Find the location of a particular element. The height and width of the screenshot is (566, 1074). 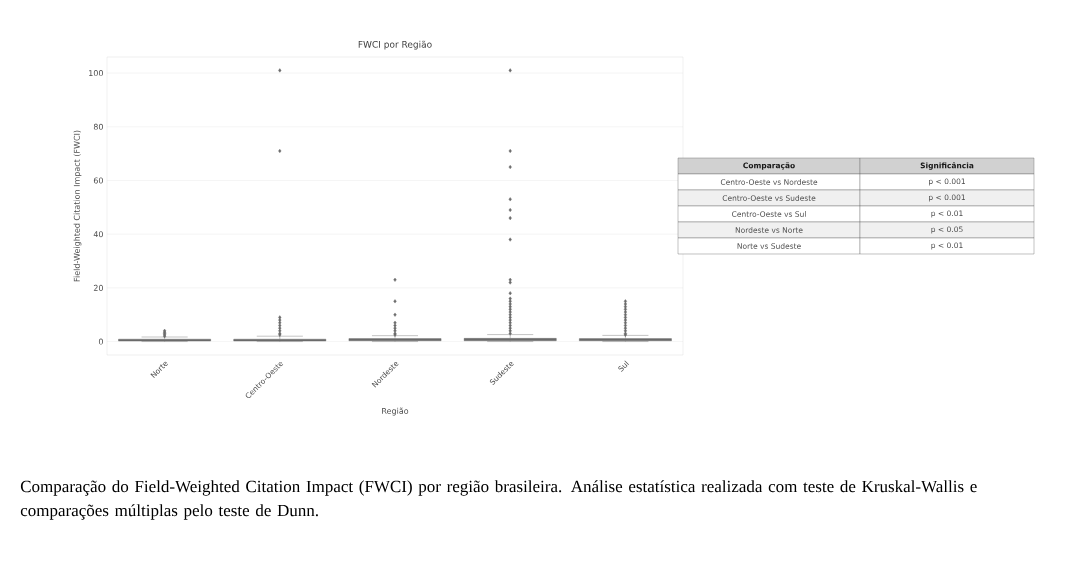

y-tick-label: 100 is located at coordinates (96, 73).